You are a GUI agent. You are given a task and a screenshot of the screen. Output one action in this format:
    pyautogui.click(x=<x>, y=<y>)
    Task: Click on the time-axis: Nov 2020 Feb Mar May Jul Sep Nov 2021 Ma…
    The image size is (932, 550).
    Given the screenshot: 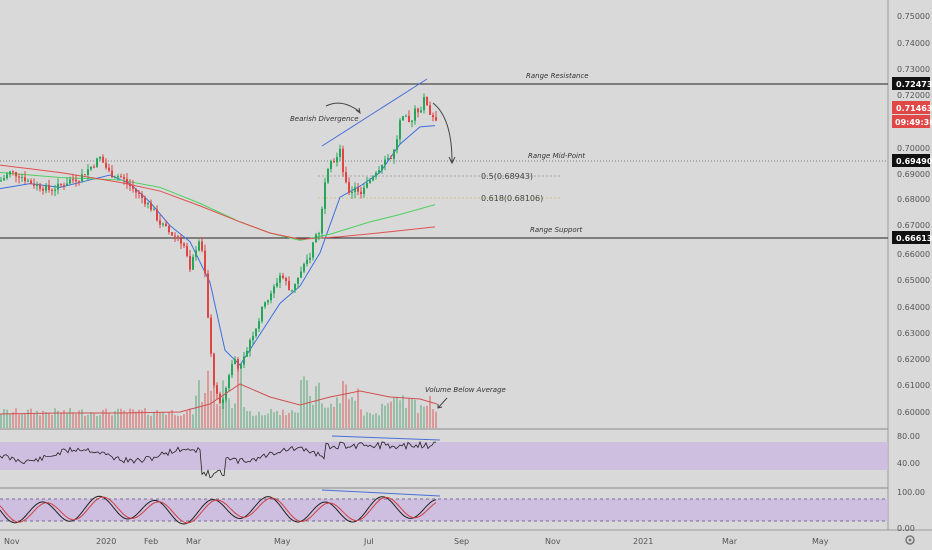 What is the action you would take?
    pyautogui.click(x=416, y=541)
    